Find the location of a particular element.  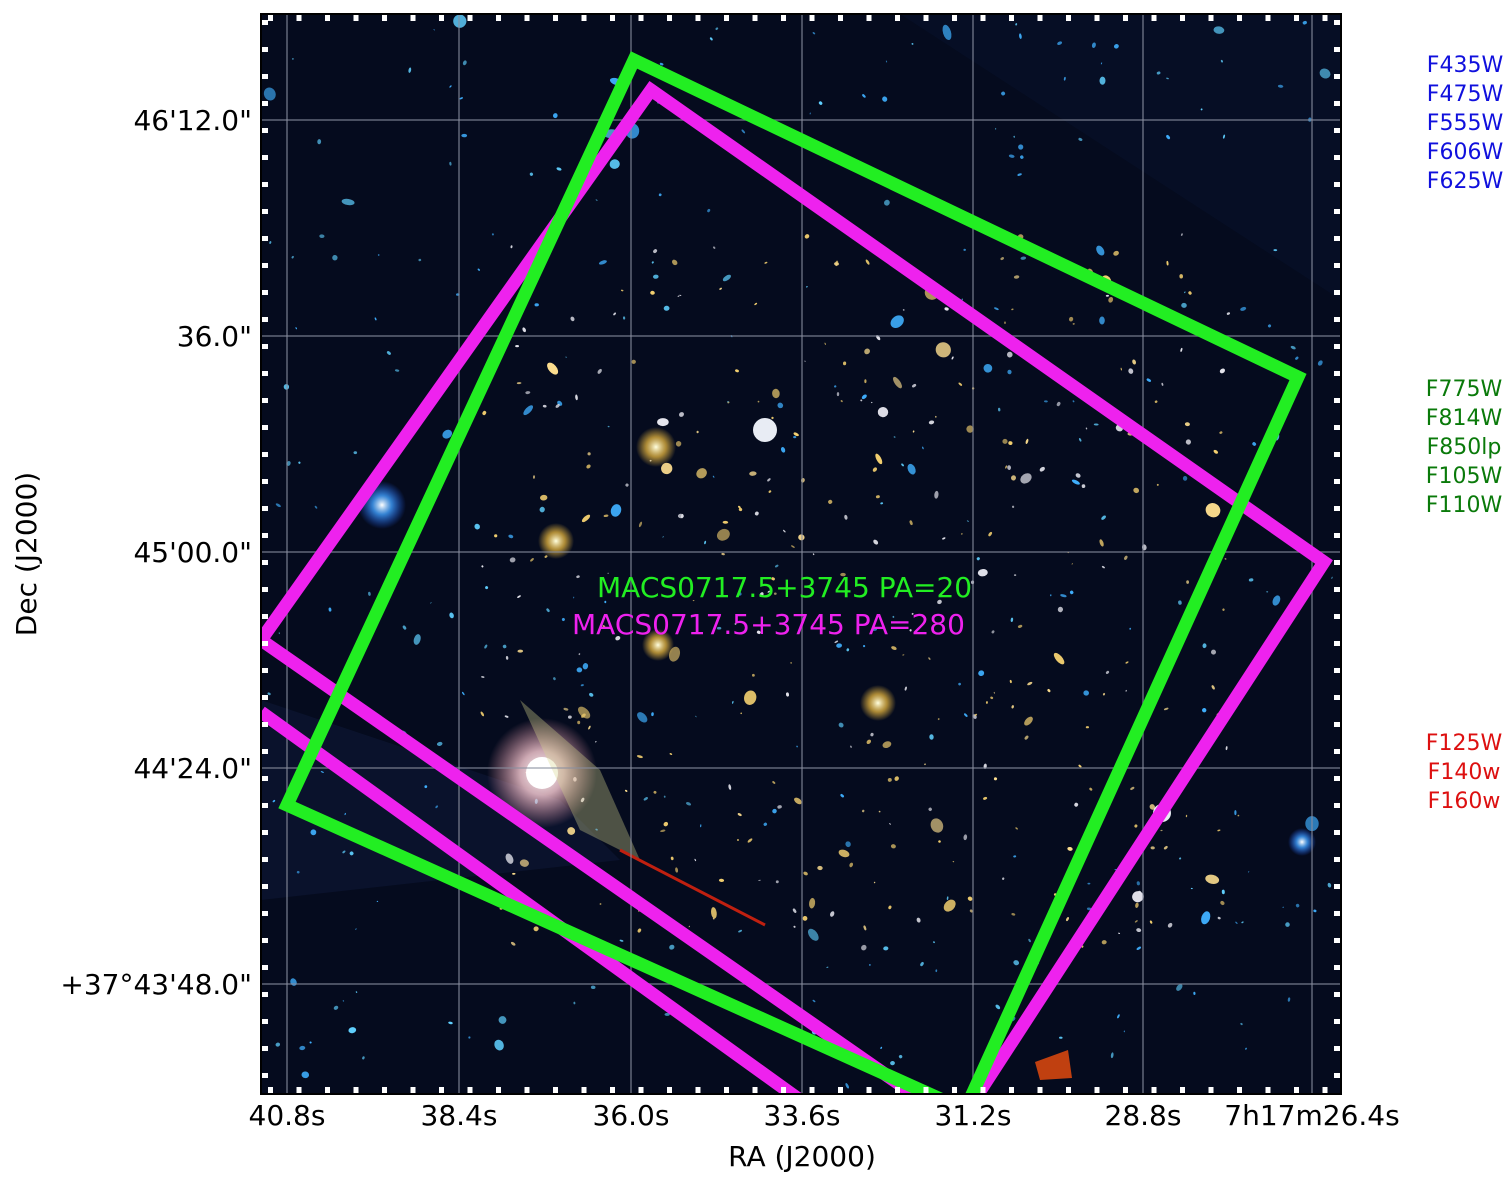

filter-list-blue: F435W F475W F555W F606W F625W is located at coordinates (1465, 123).